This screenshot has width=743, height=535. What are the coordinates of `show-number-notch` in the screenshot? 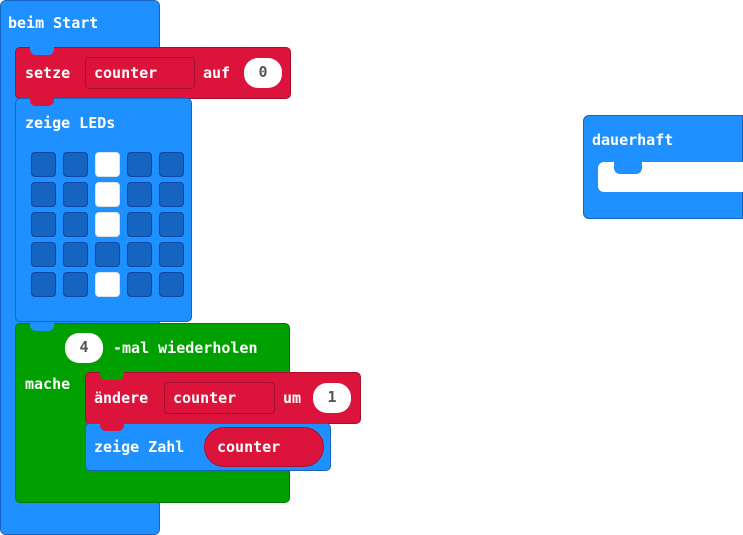 It's located at (112, 427).